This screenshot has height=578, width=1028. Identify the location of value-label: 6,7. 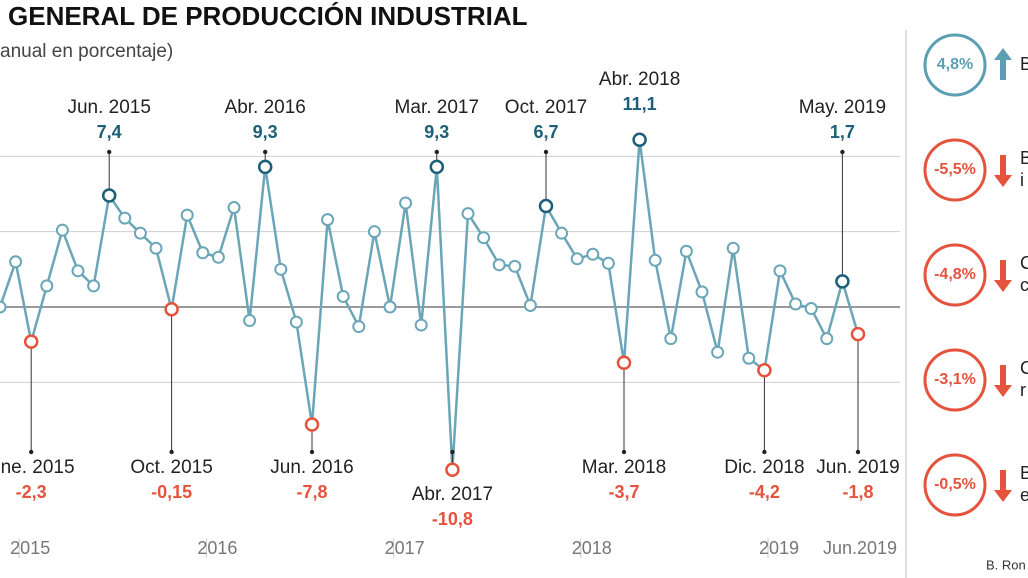
(545, 132).